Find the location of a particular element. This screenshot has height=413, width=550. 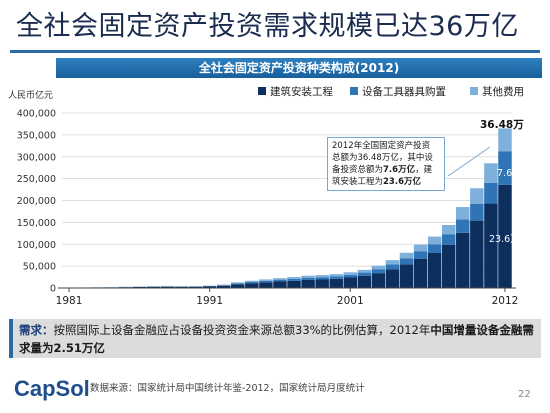

title-divider is located at coordinates (275, 51).